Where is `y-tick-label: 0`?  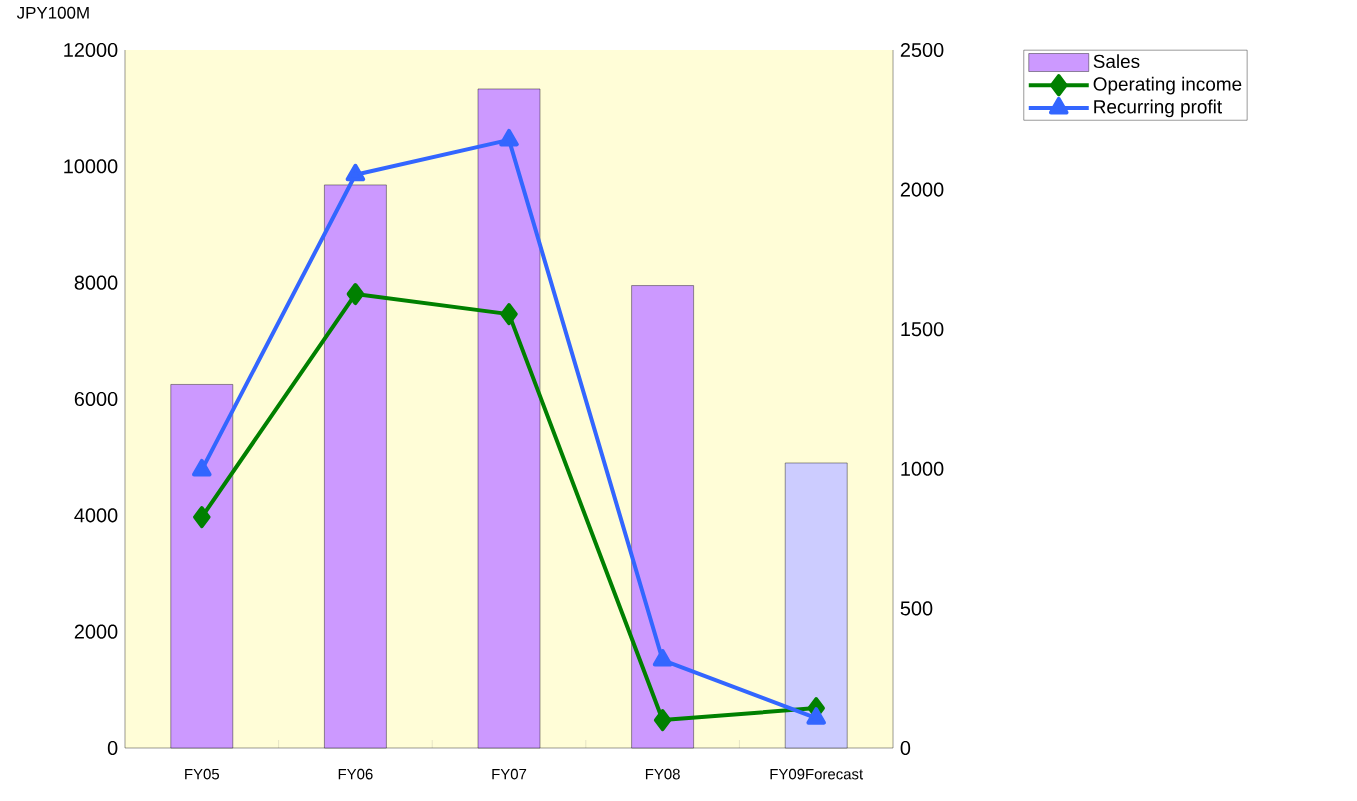 y-tick-label: 0 is located at coordinates (112, 748).